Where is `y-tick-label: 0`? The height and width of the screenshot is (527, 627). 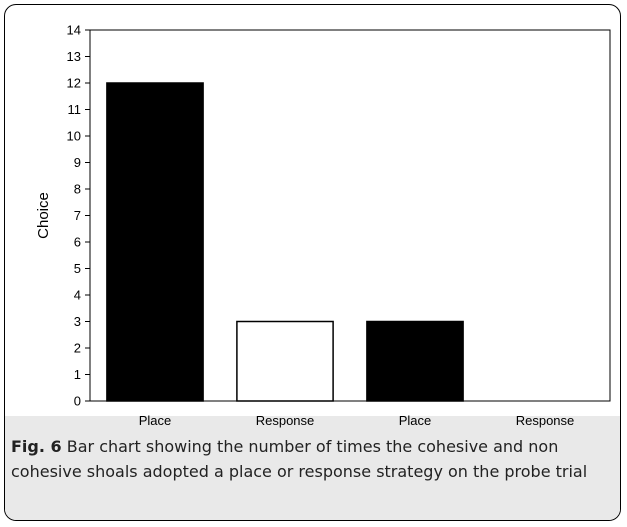 y-tick-label: 0 is located at coordinates (77, 401).